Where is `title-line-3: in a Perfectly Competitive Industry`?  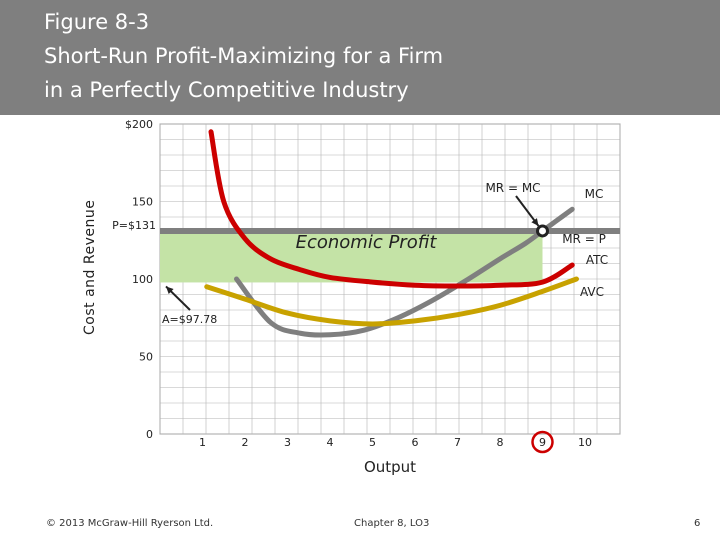
title-line-3: in a Perfectly Competitive Industry is located at coordinates (226, 90).